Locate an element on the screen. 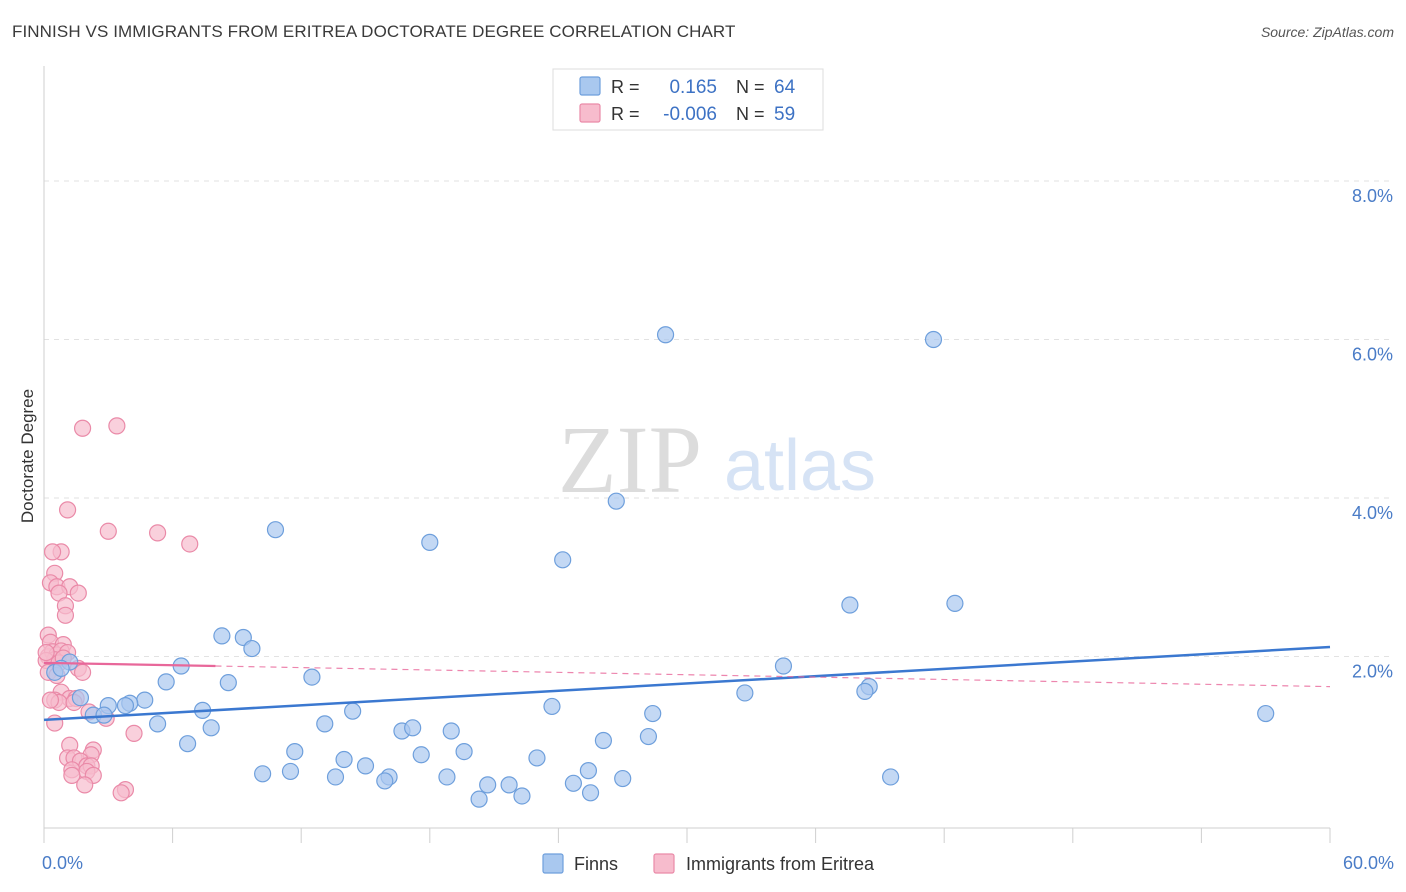 Image resolution: width=1406 pixels, height=892 pixels. legend-n-value-eritrea: 59 is located at coordinates (784, 114).